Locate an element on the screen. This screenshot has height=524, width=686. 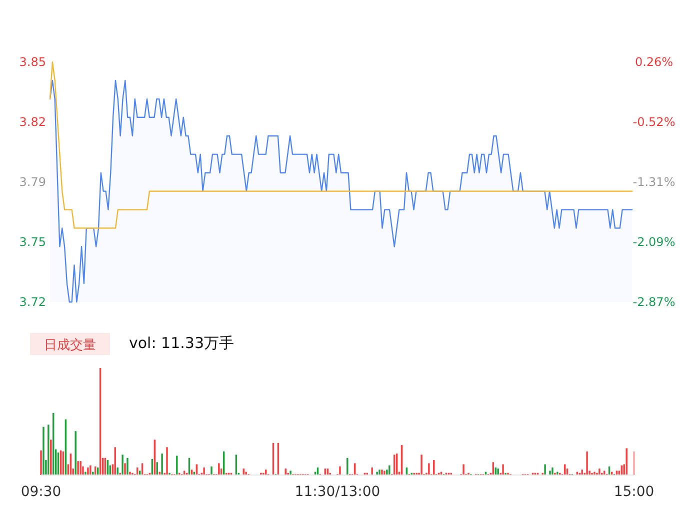
chart-title: 日成交量 is located at coordinates (70, 345).